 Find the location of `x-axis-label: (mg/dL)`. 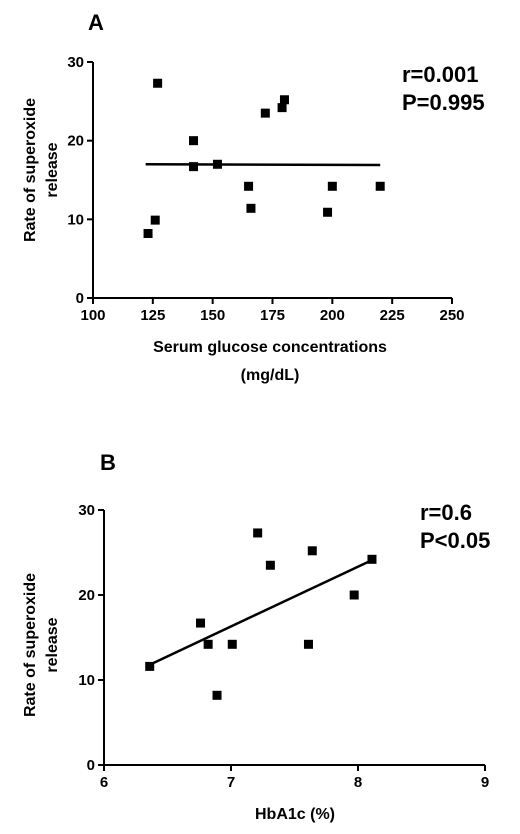

x-axis-label: (mg/dL) is located at coordinates (270, 375).